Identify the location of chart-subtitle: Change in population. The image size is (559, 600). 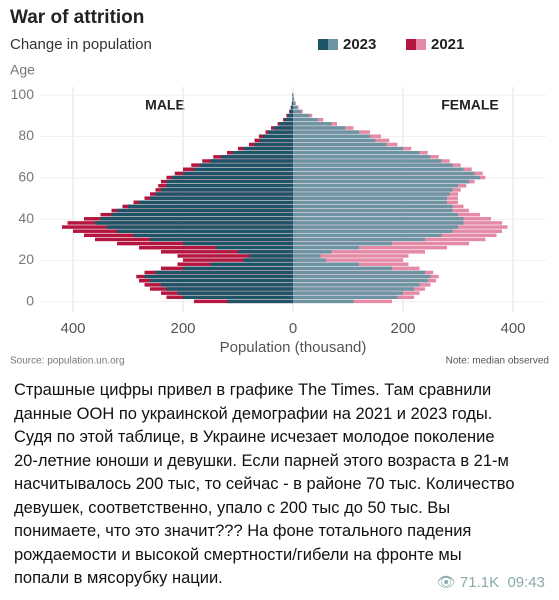
(81, 44).